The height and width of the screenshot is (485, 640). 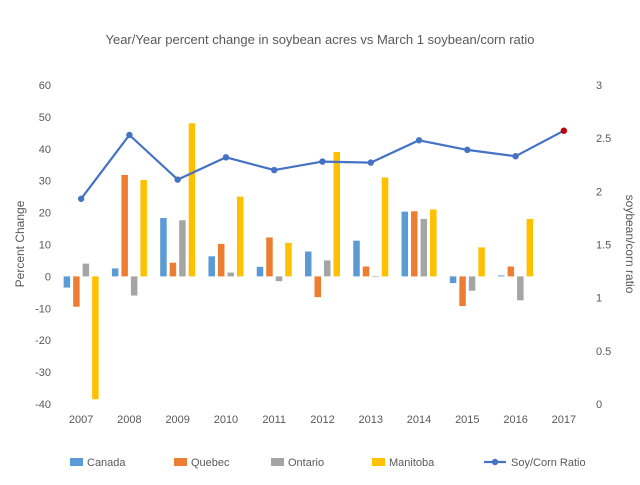 I want to click on y-tick-label: 40, so click(x=45, y=150).